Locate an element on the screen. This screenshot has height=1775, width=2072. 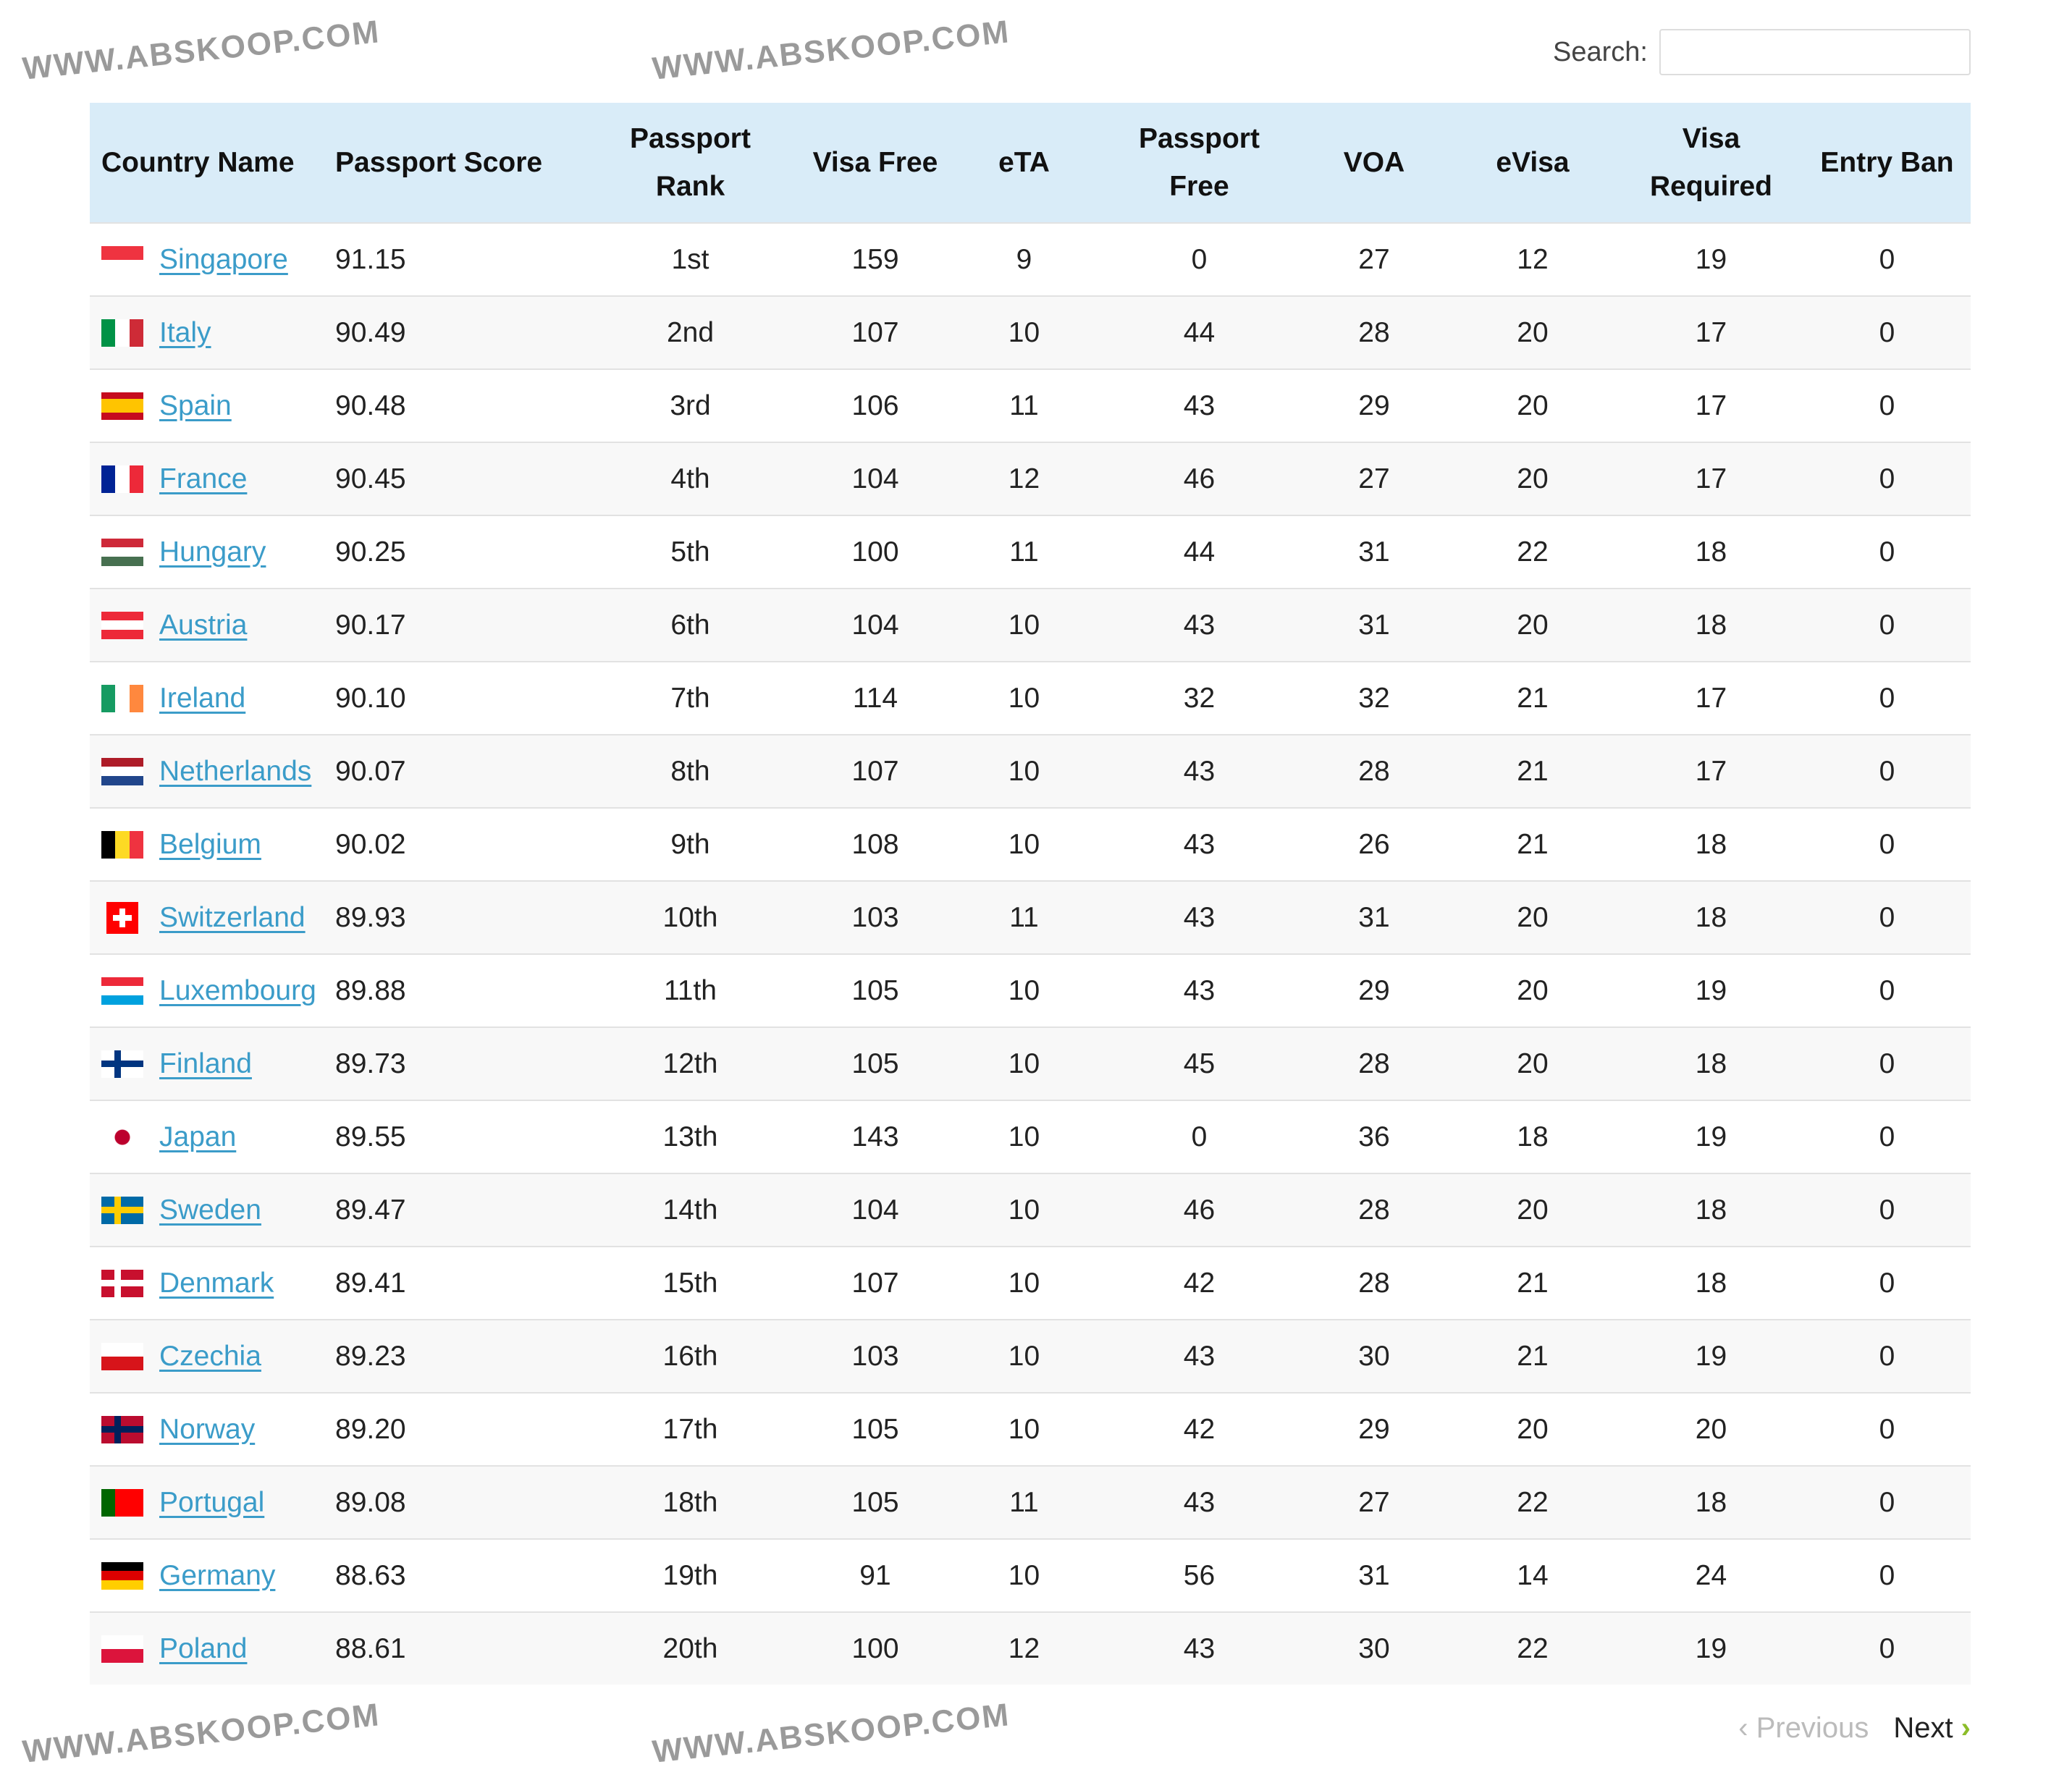
table-row: Denmark 89.41 15th 107 10 42 28 21 18 0 is located at coordinates (1030, 1283).